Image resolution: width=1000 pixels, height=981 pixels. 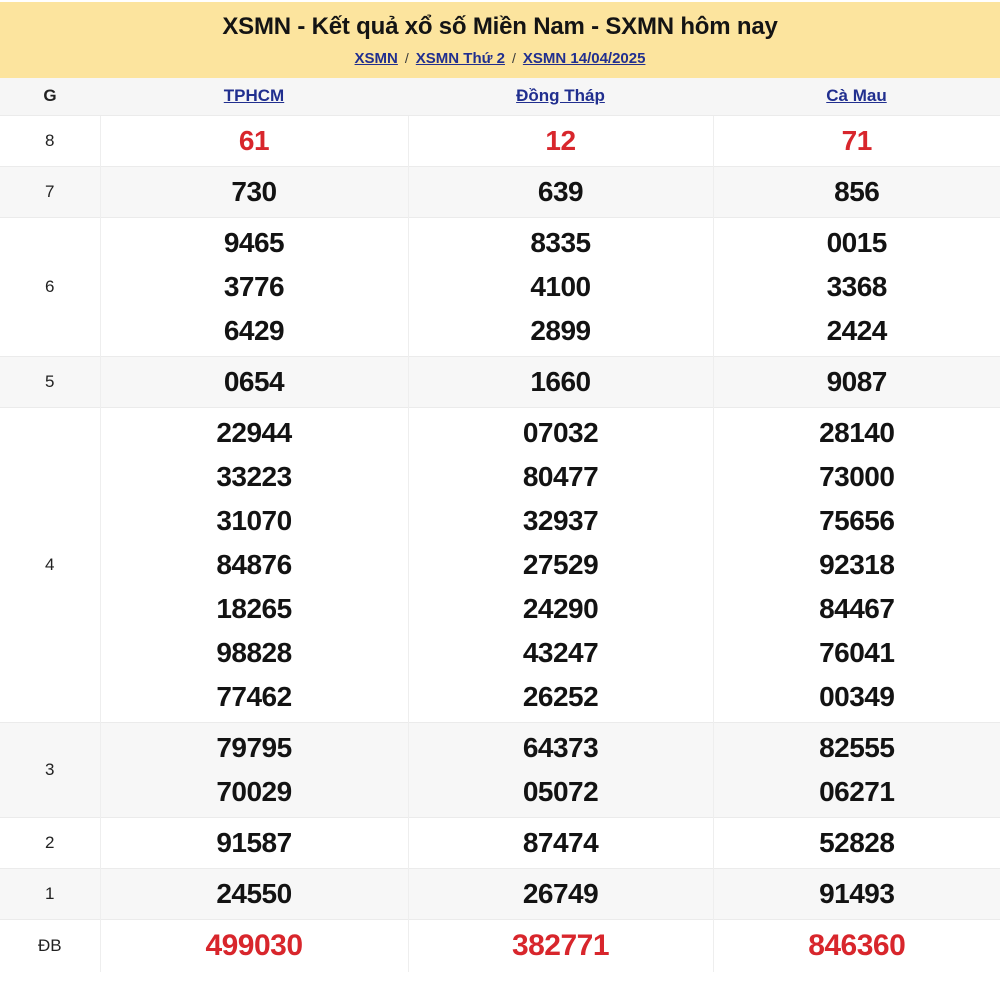 What do you see at coordinates (50, 770) in the screenshot?
I see `prize-label: 3` at bounding box center [50, 770].